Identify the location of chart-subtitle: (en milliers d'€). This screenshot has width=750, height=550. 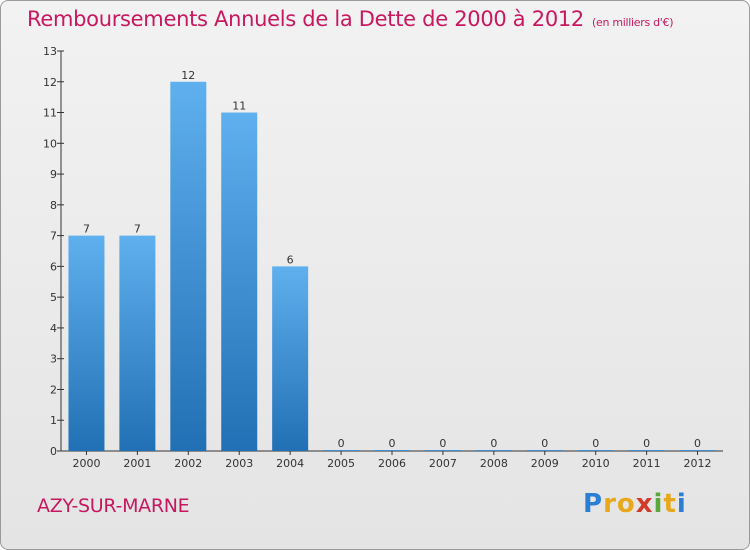
(633, 22).